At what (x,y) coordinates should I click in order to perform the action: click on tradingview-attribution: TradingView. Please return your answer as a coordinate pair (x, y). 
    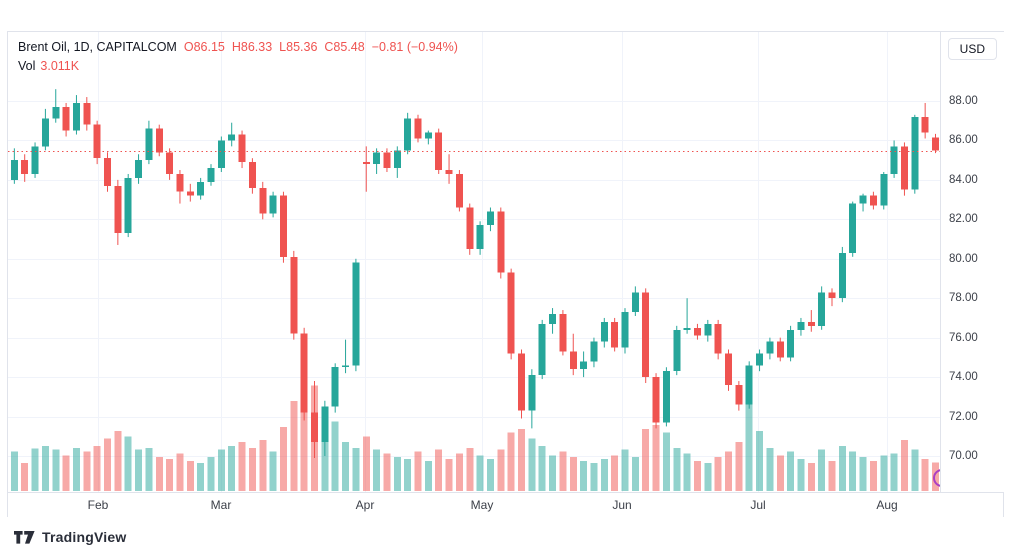
    Looking at the image, I should click on (70, 537).